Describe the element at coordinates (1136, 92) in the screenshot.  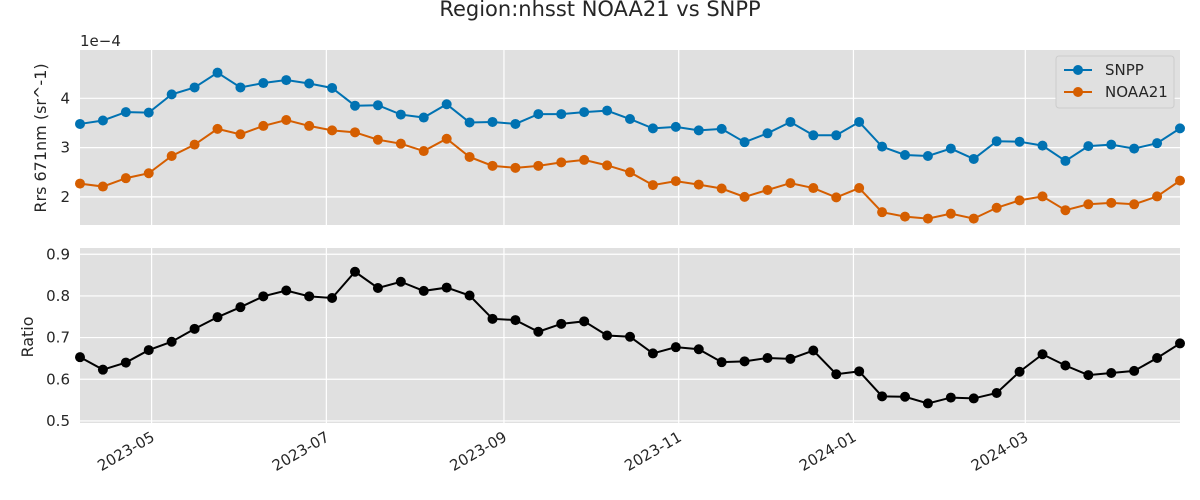
I see `legend-noaa21-label: NOAA21` at that location.